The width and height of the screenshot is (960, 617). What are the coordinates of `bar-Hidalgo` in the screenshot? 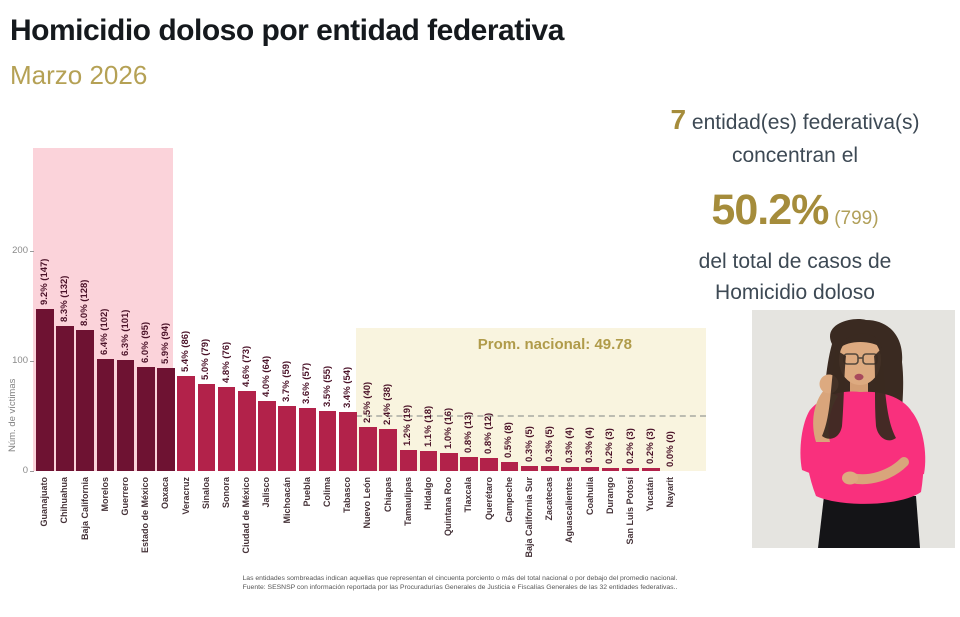 It's located at (428, 461).